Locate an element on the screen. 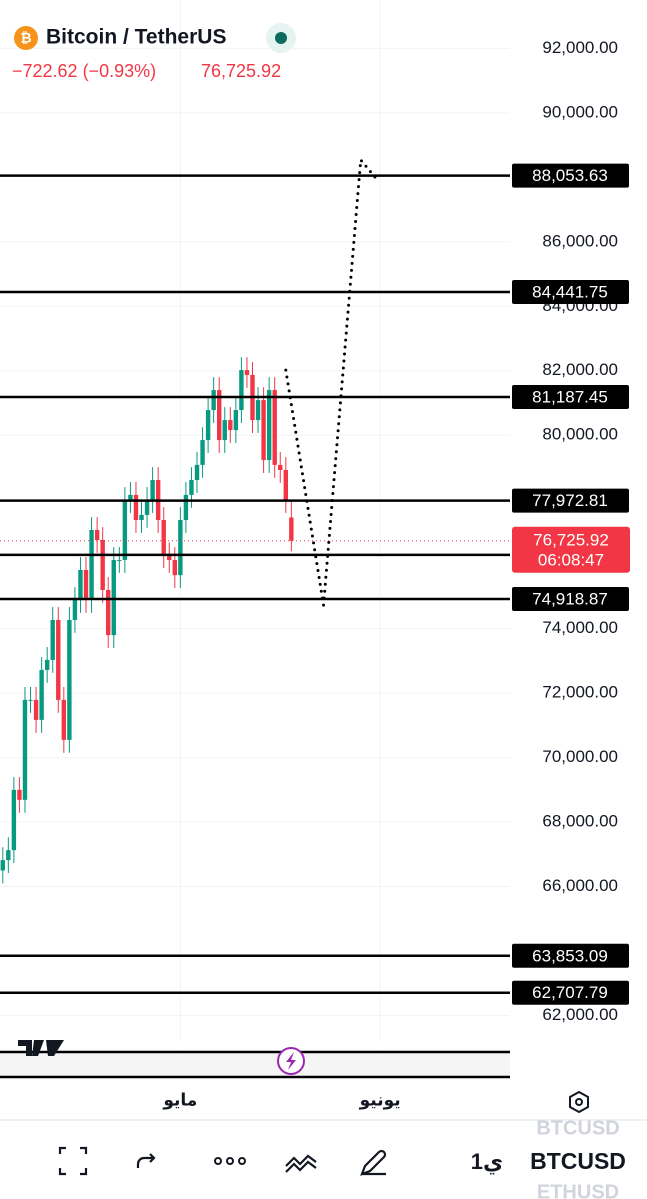 The width and height of the screenshot is (647, 1199). symbol-title: Bitcoin / TetherUS is located at coordinates (136, 37).